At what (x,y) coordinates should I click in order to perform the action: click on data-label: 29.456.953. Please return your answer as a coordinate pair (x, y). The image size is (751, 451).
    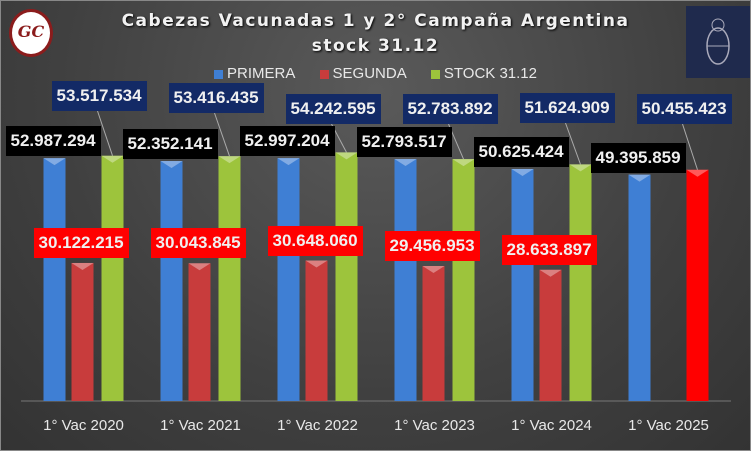
    Looking at the image, I should click on (432, 245).